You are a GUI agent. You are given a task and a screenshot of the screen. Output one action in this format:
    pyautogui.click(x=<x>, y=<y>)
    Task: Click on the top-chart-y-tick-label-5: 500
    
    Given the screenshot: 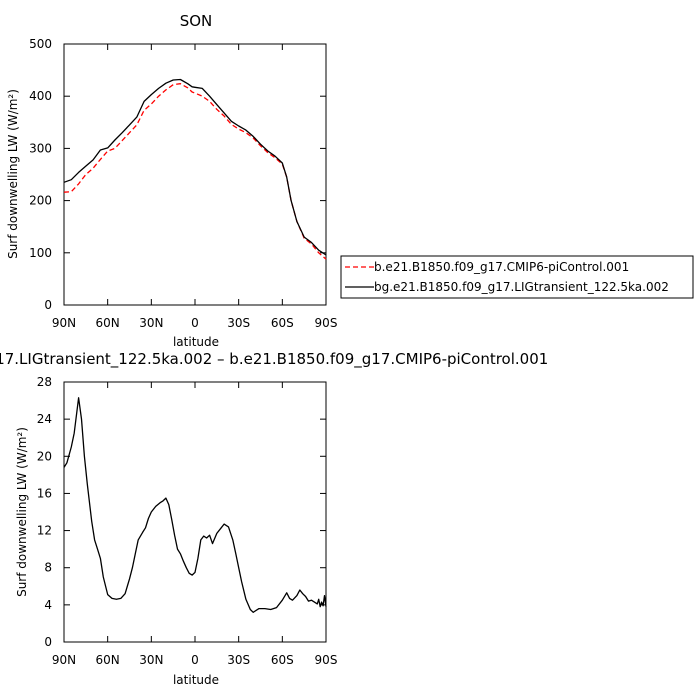 What is the action you would take?
    pyautogui.click(x=40, y=44)
    